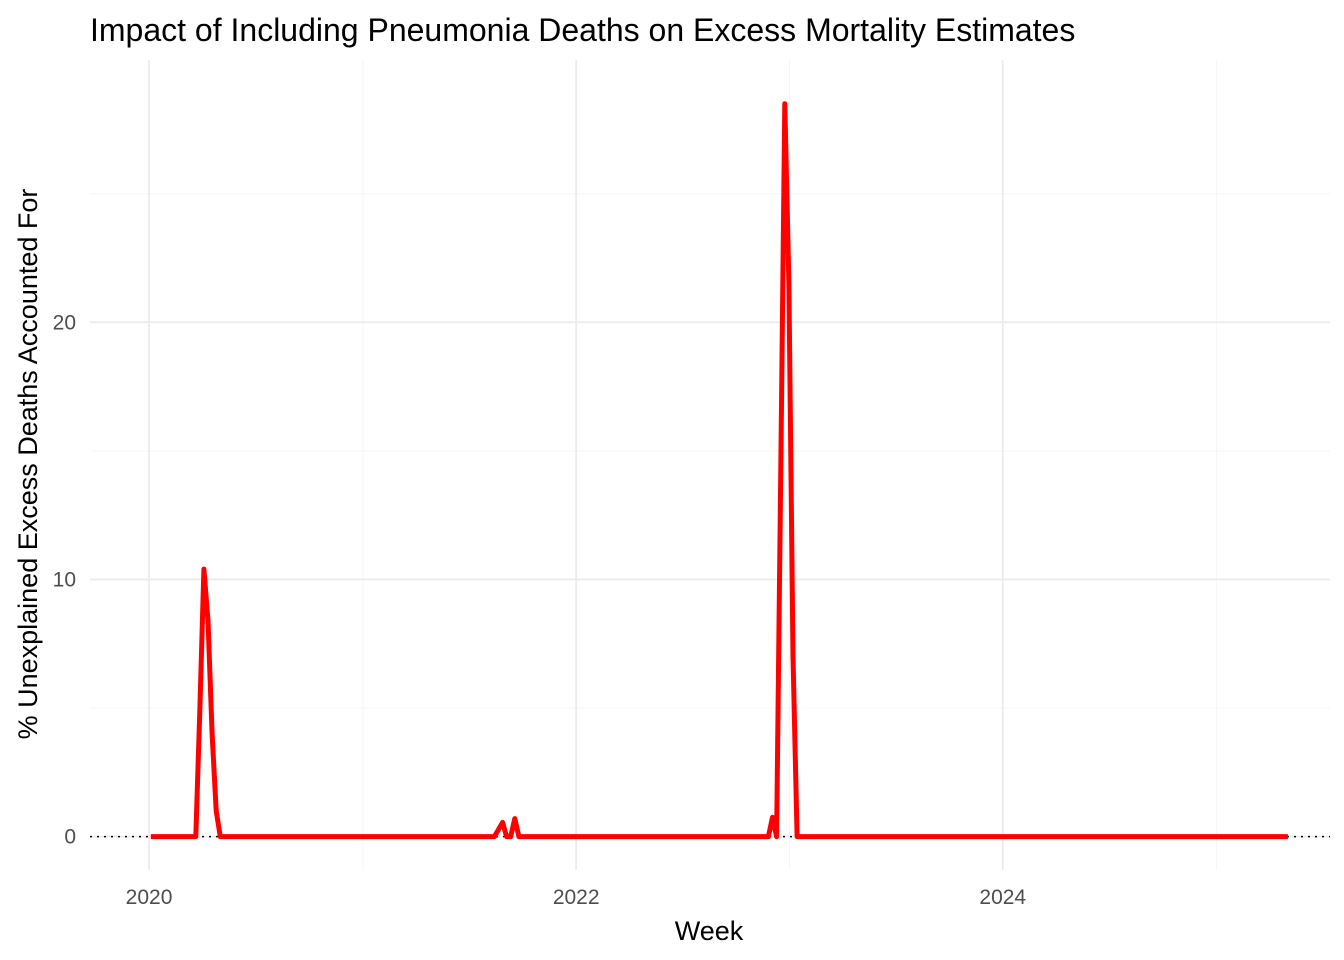  I want to click on y-tick-label: 0, so click(70, 837).